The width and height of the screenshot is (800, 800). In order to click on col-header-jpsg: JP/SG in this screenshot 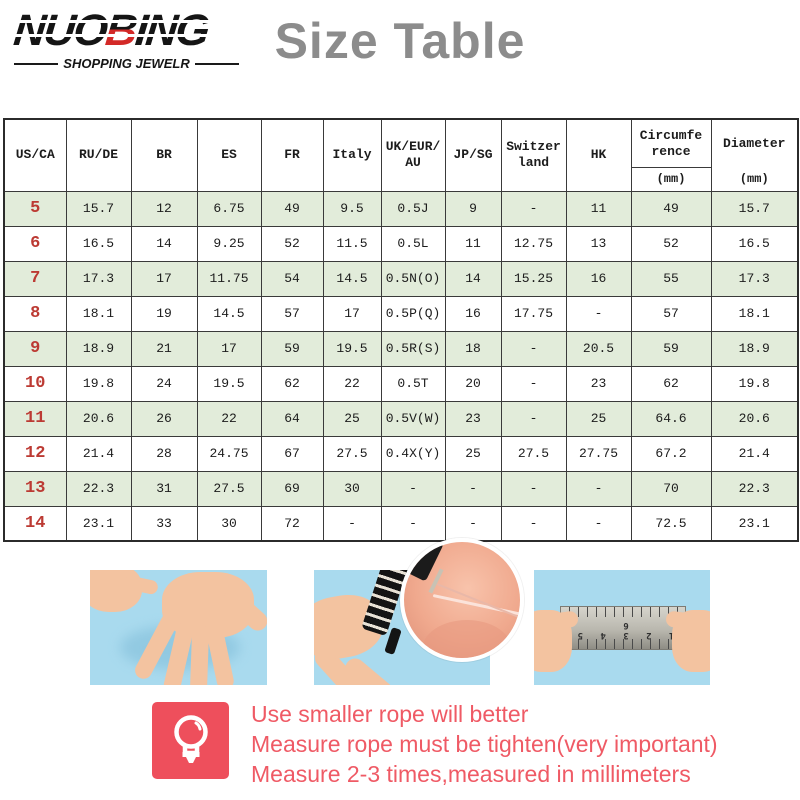, I will do `click(473, 155)`.